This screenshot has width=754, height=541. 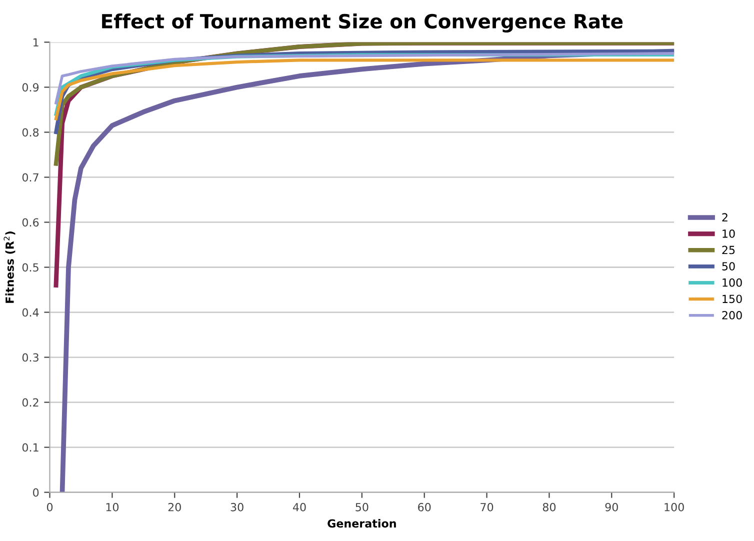 What do you see at coordinates (174, 507) in the screenshot?
I see `x-tick-label: 20` at bounding box center [174, 507].